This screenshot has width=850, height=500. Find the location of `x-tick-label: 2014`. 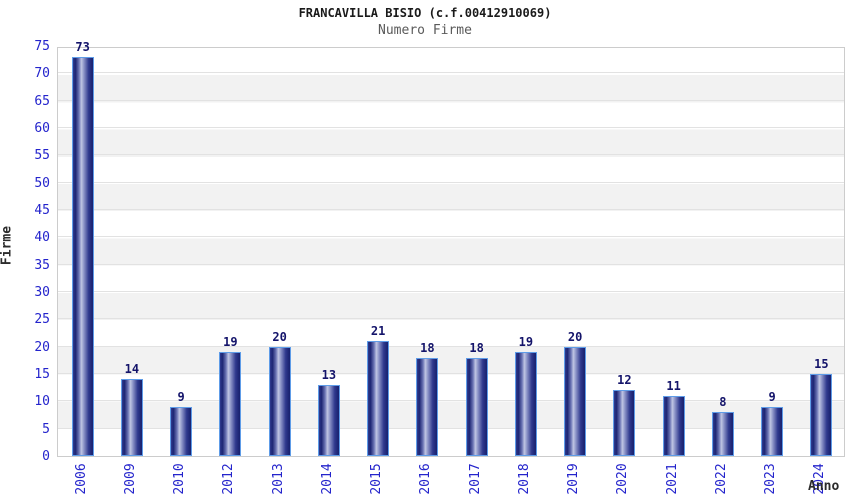

x-tick-label: 2014 is located at coordinates (327, 479).